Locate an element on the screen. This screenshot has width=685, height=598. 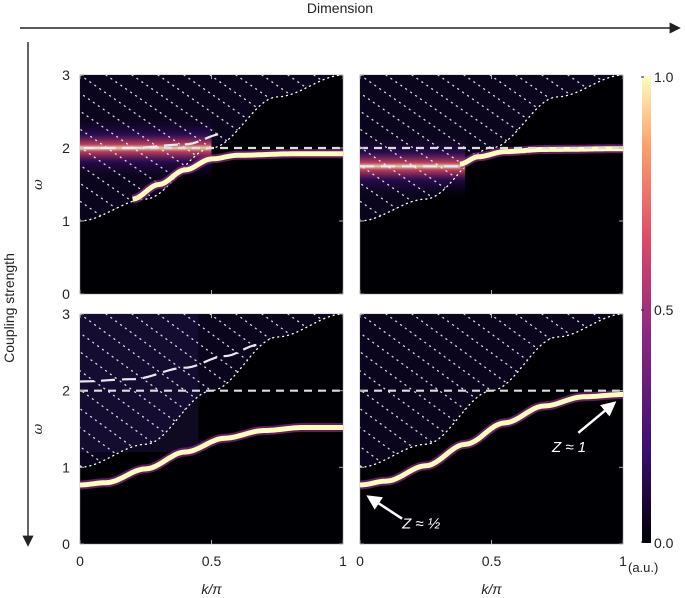
coupling-strength-label: Coupling strength is located at coordinates (9, 308).